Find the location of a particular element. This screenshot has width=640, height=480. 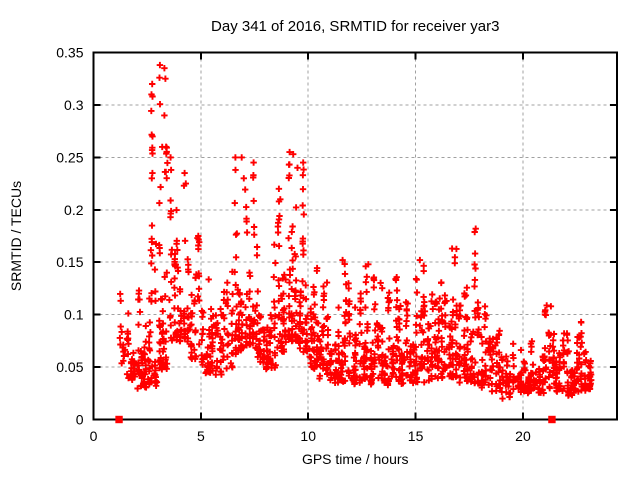

y-axis-label: SRMTID / TECUs is located at coordinates (16, 236).